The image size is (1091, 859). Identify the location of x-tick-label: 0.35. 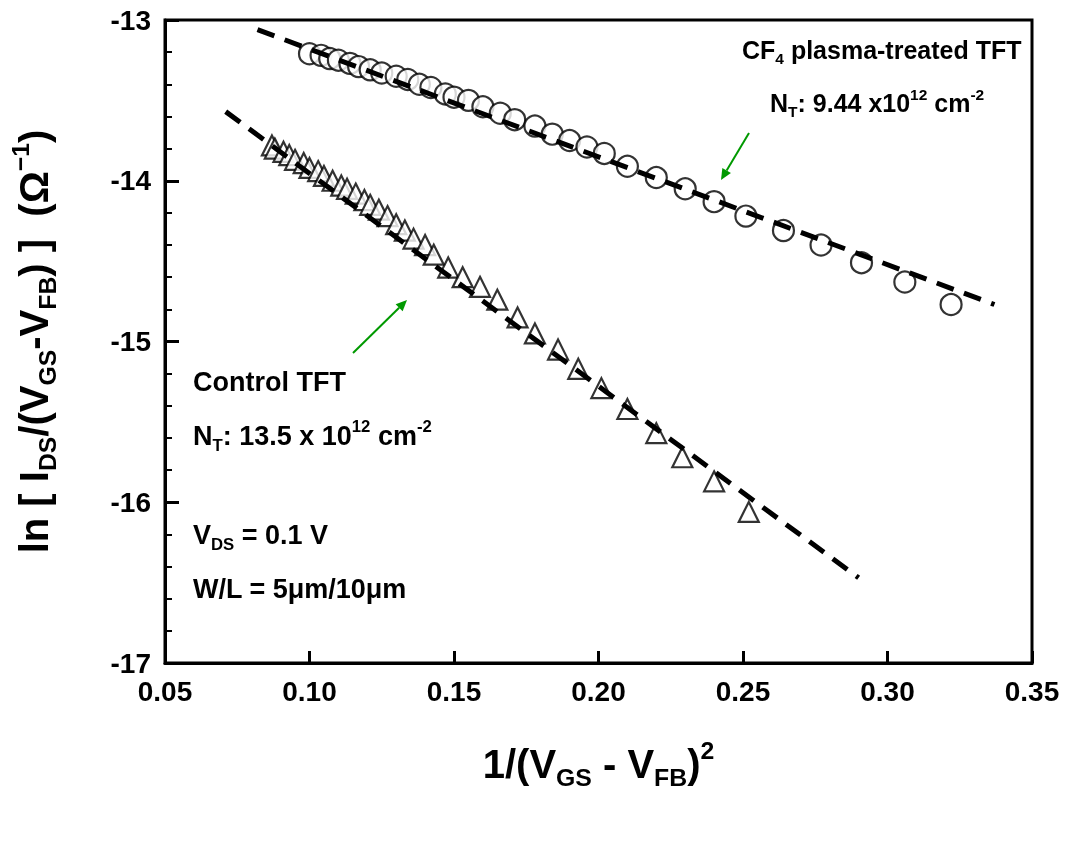
(1032, 691).